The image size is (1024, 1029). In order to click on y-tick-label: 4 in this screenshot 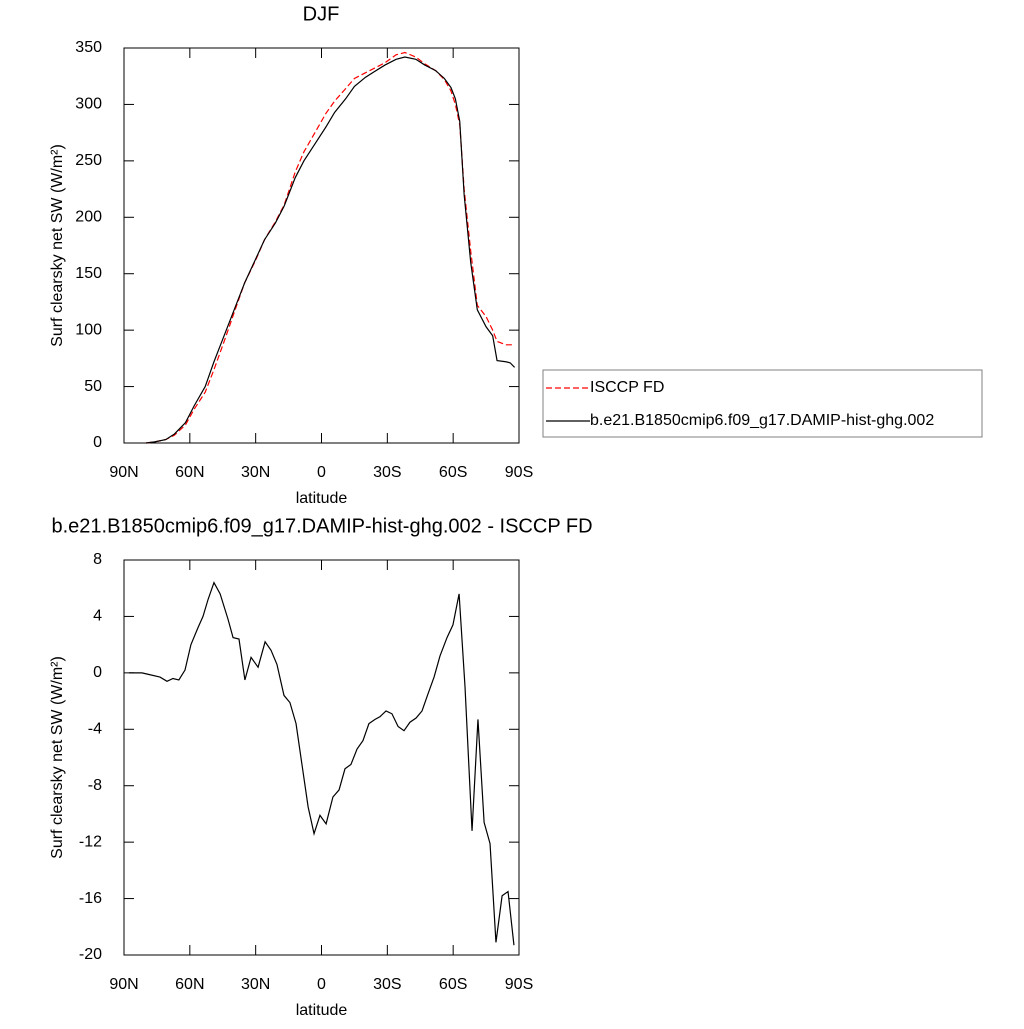, I will do `click(97, 616)`.